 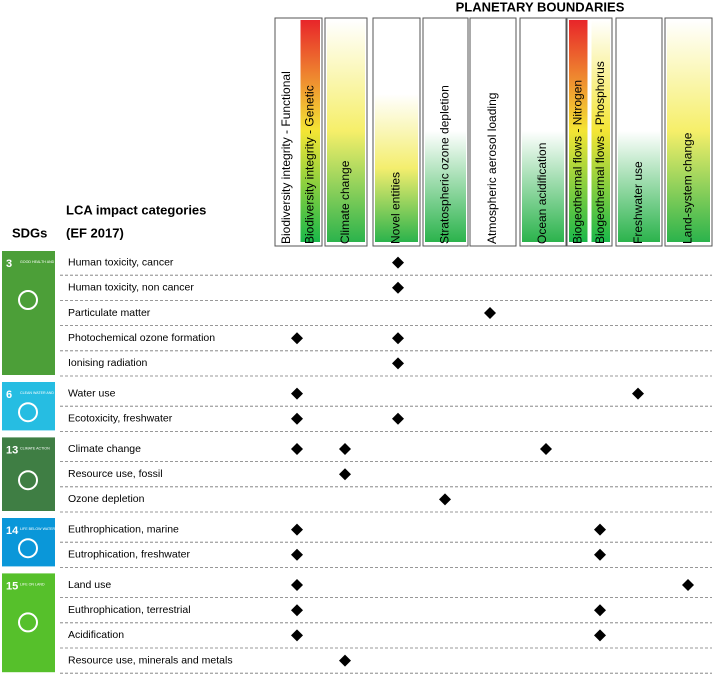 I want to click on column-header: Biodiversity integrity - Genetic, so click(x=309, y=164).